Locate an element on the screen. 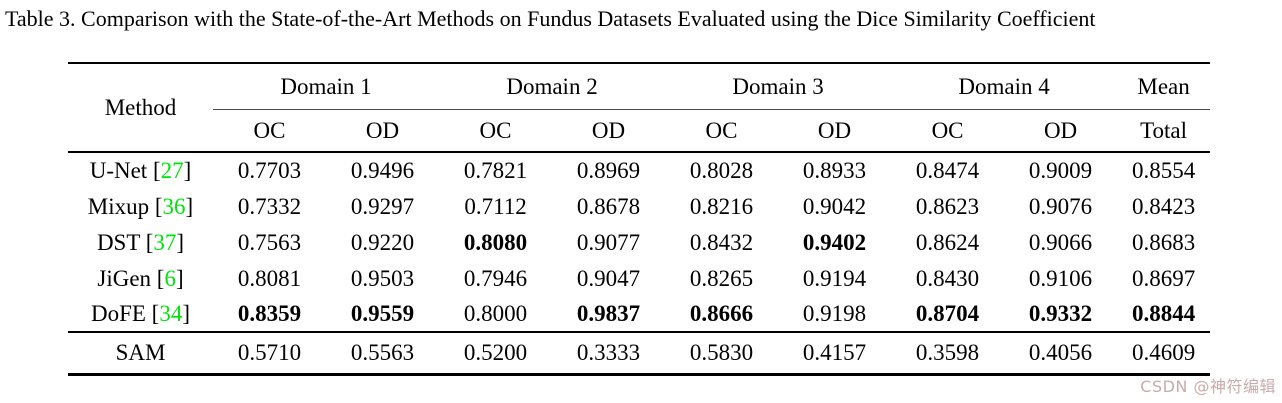  citation-ref: 27 is located at coordinates (172, 170).